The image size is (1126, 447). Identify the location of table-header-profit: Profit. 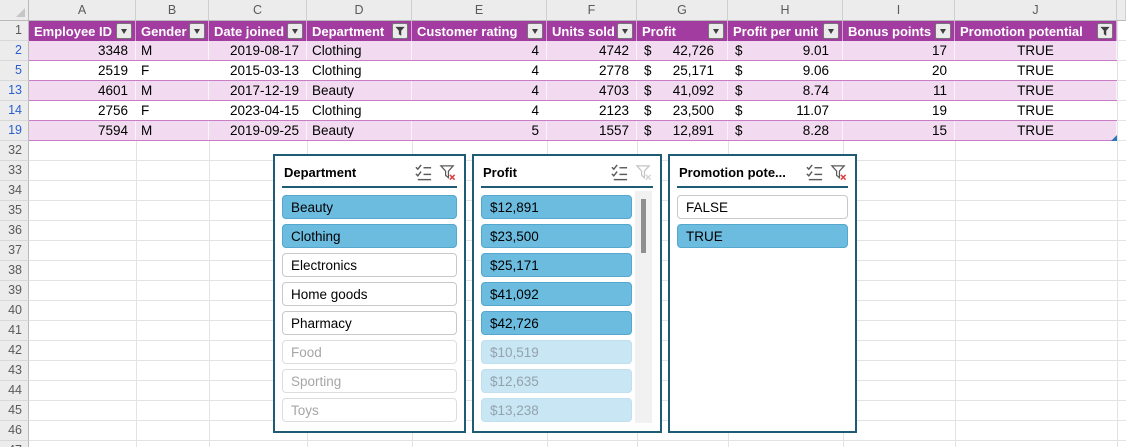
(682, 31).